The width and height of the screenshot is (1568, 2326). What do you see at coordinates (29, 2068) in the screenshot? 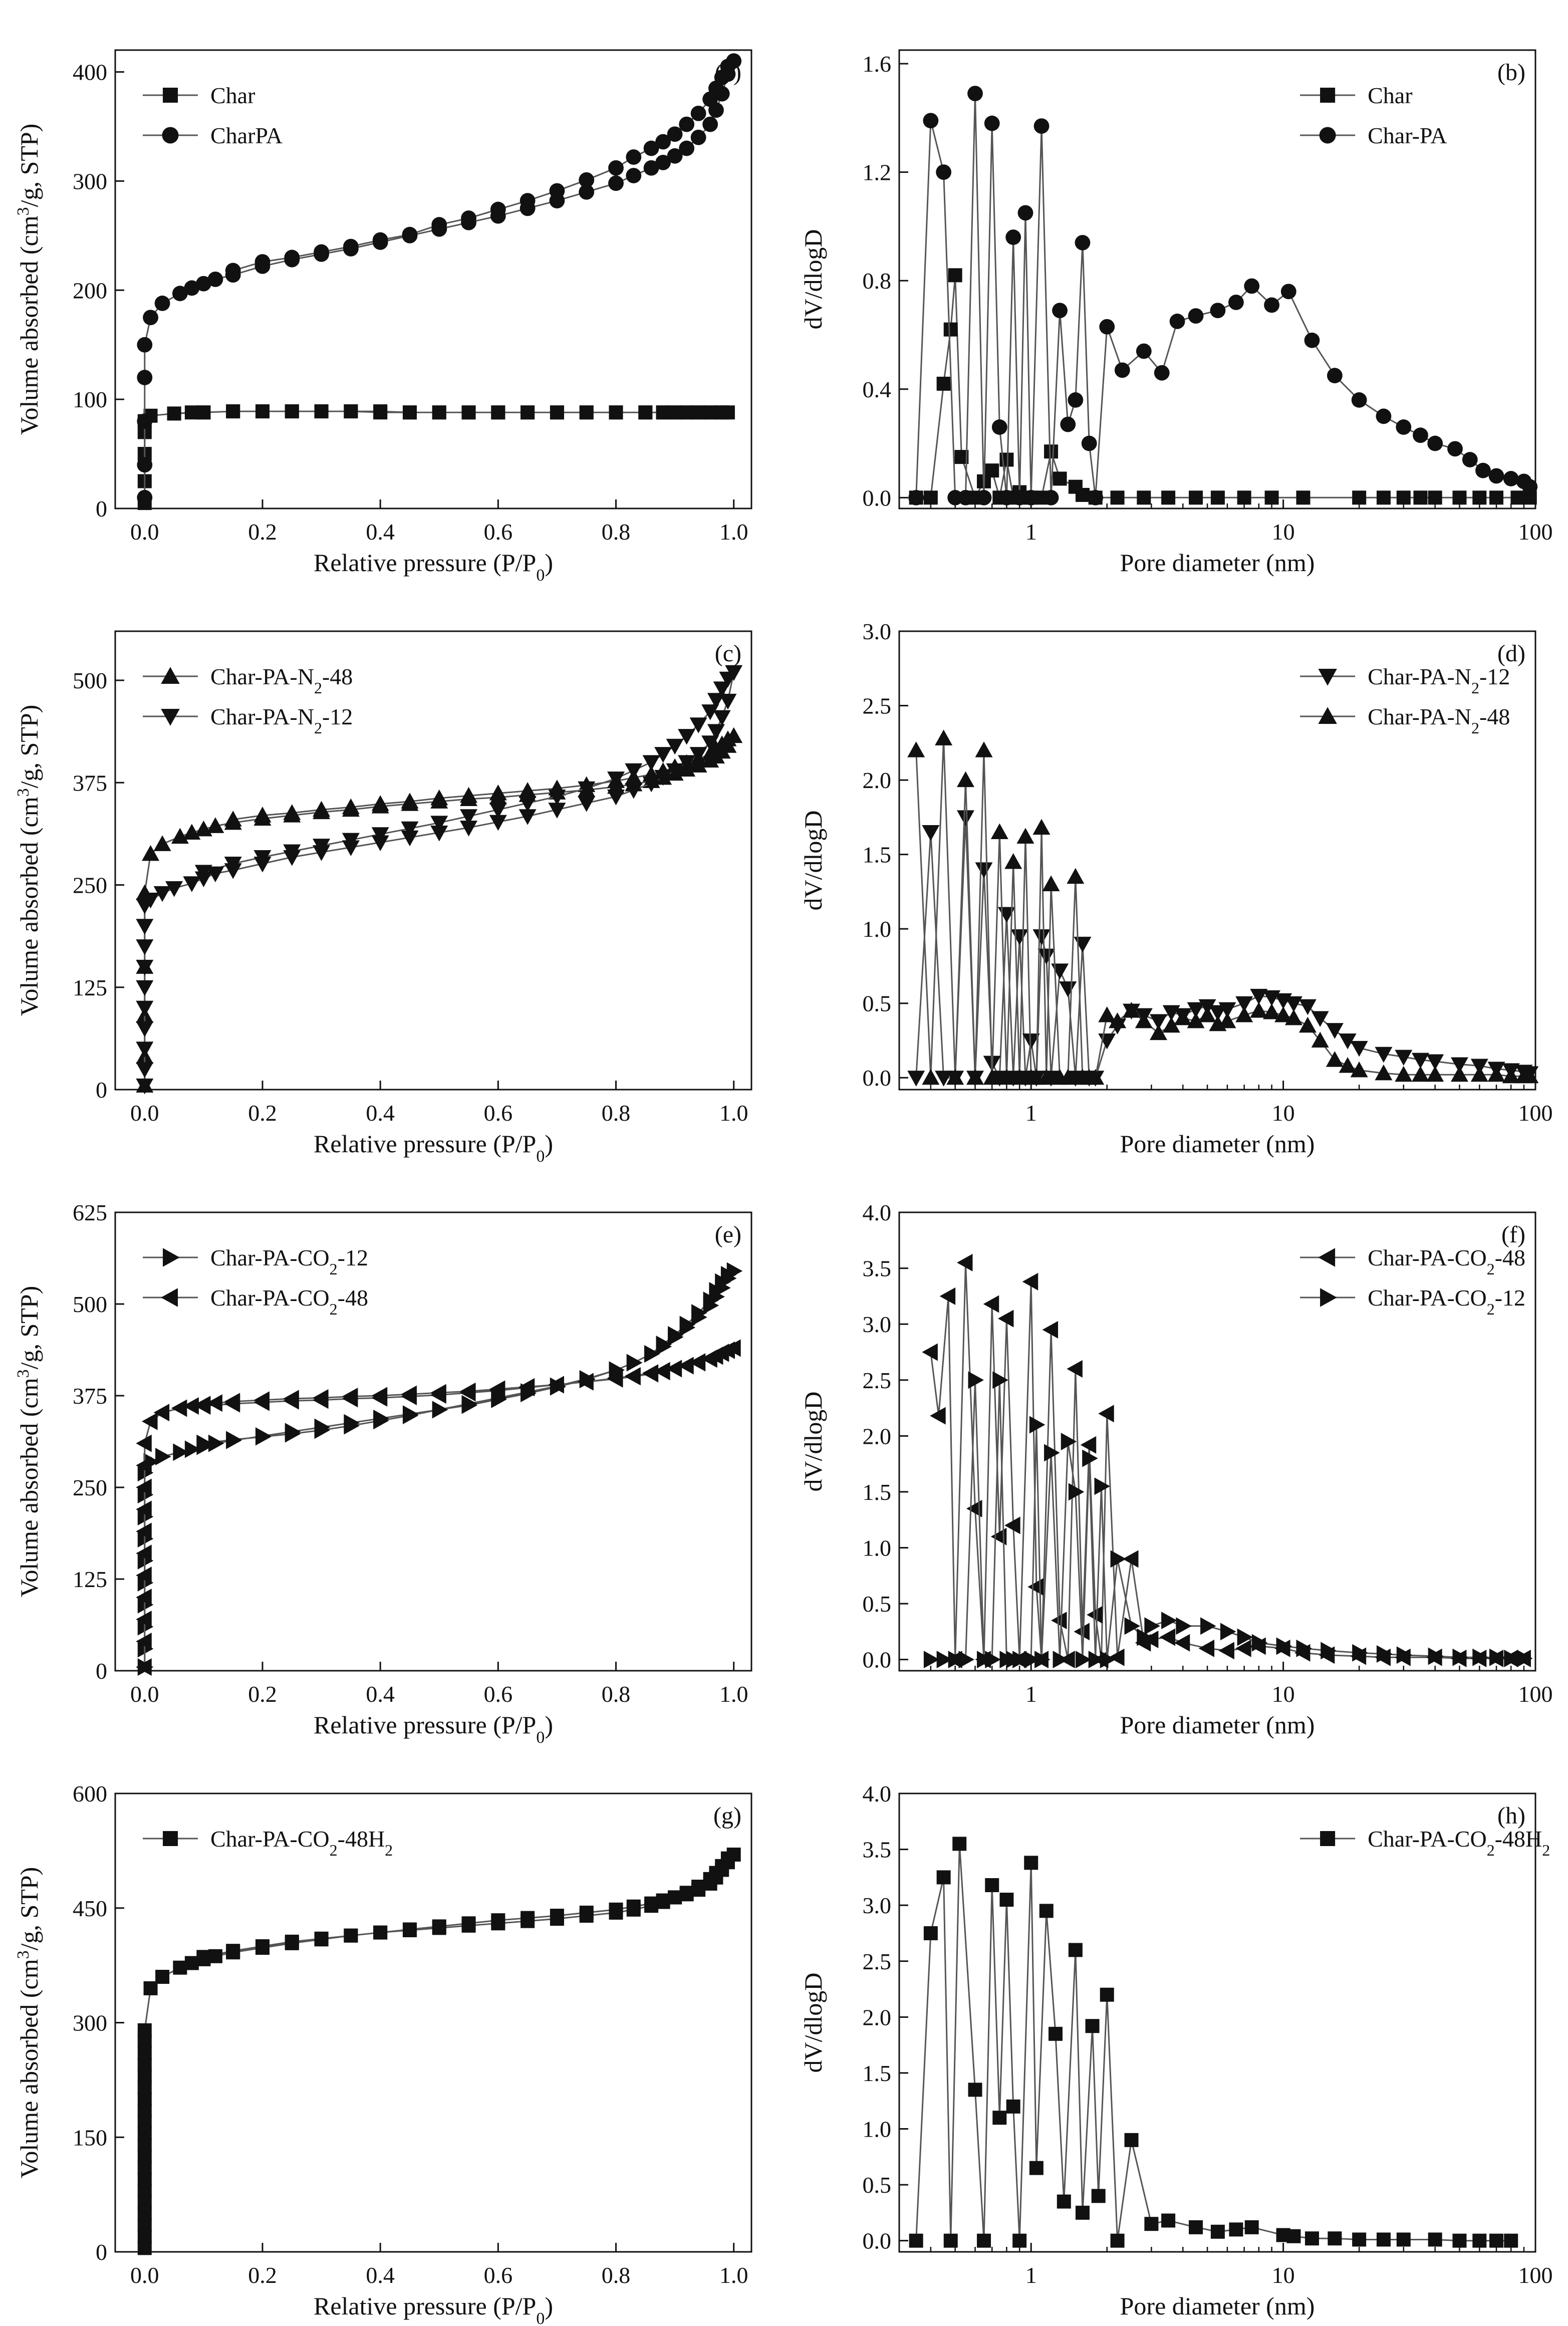
I see `text-part: Volume absorbed (cm` at bounding box center [29, 2068].